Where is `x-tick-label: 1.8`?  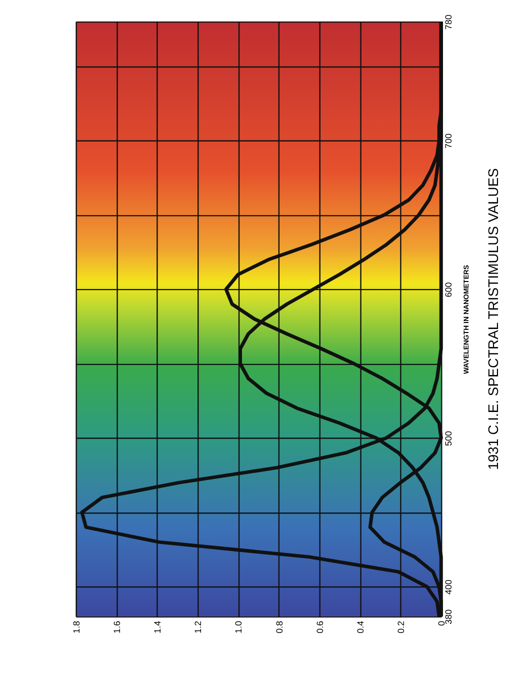
x-tick-label: 1.8 is located at coordinates (76, 627).